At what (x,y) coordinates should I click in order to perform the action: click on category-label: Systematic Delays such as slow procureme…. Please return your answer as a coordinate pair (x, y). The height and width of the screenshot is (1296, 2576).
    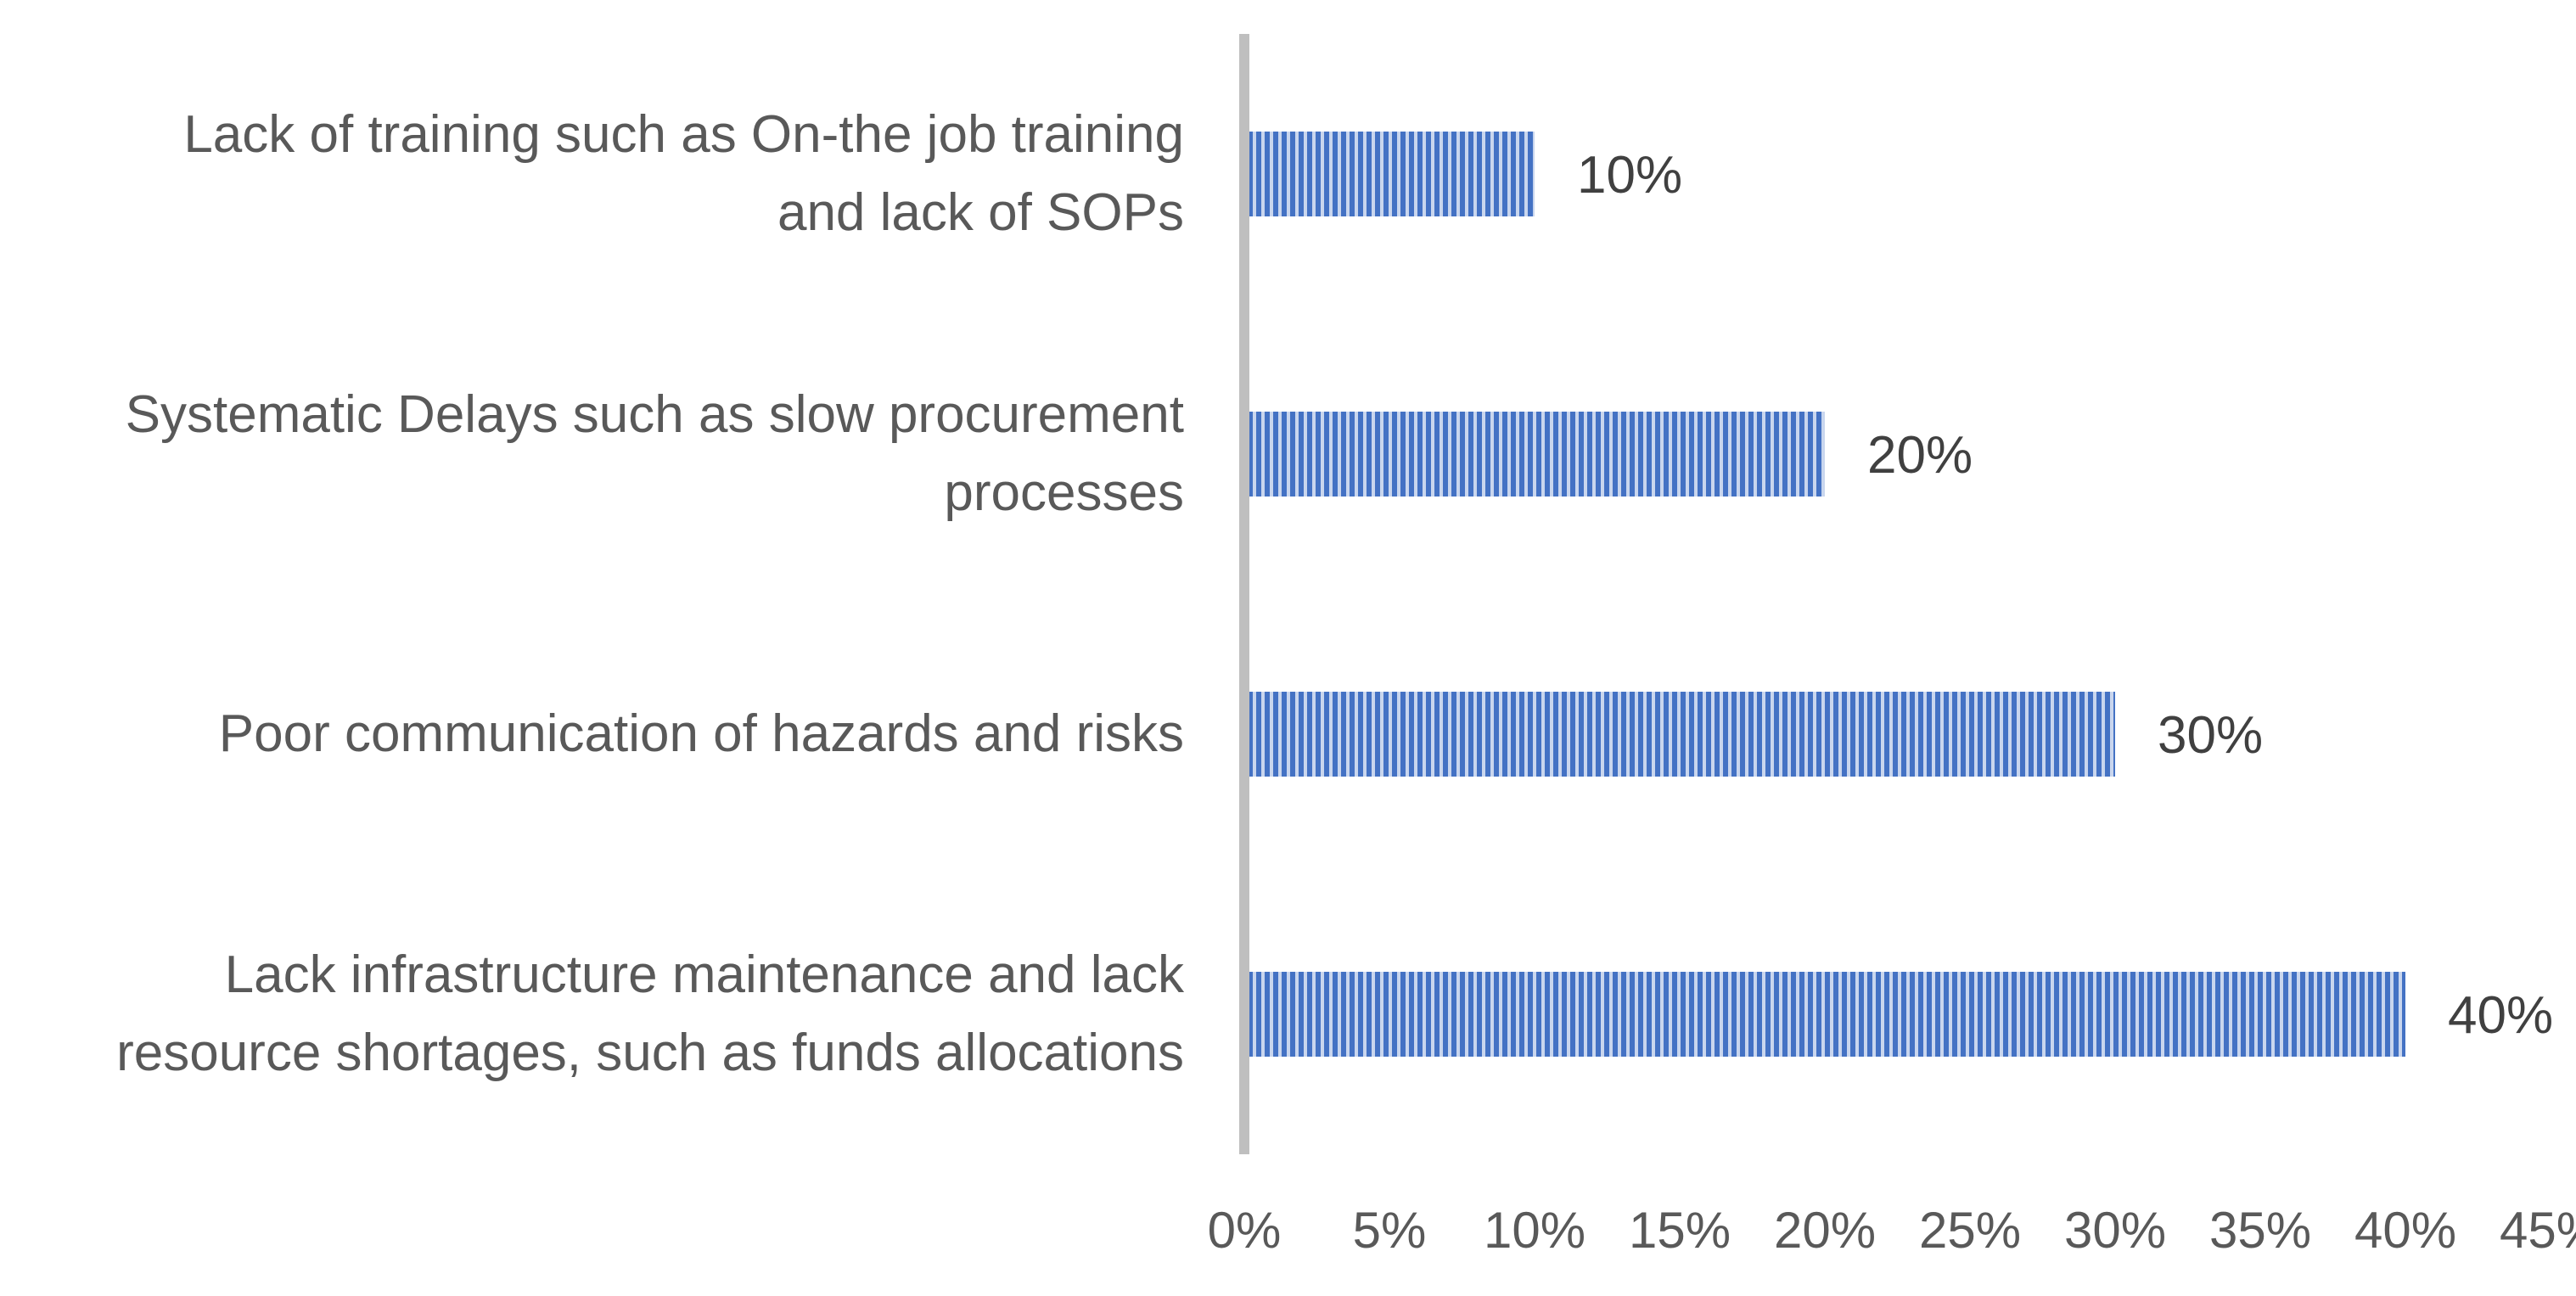
    Looking at the image, I should click on (655, 453).